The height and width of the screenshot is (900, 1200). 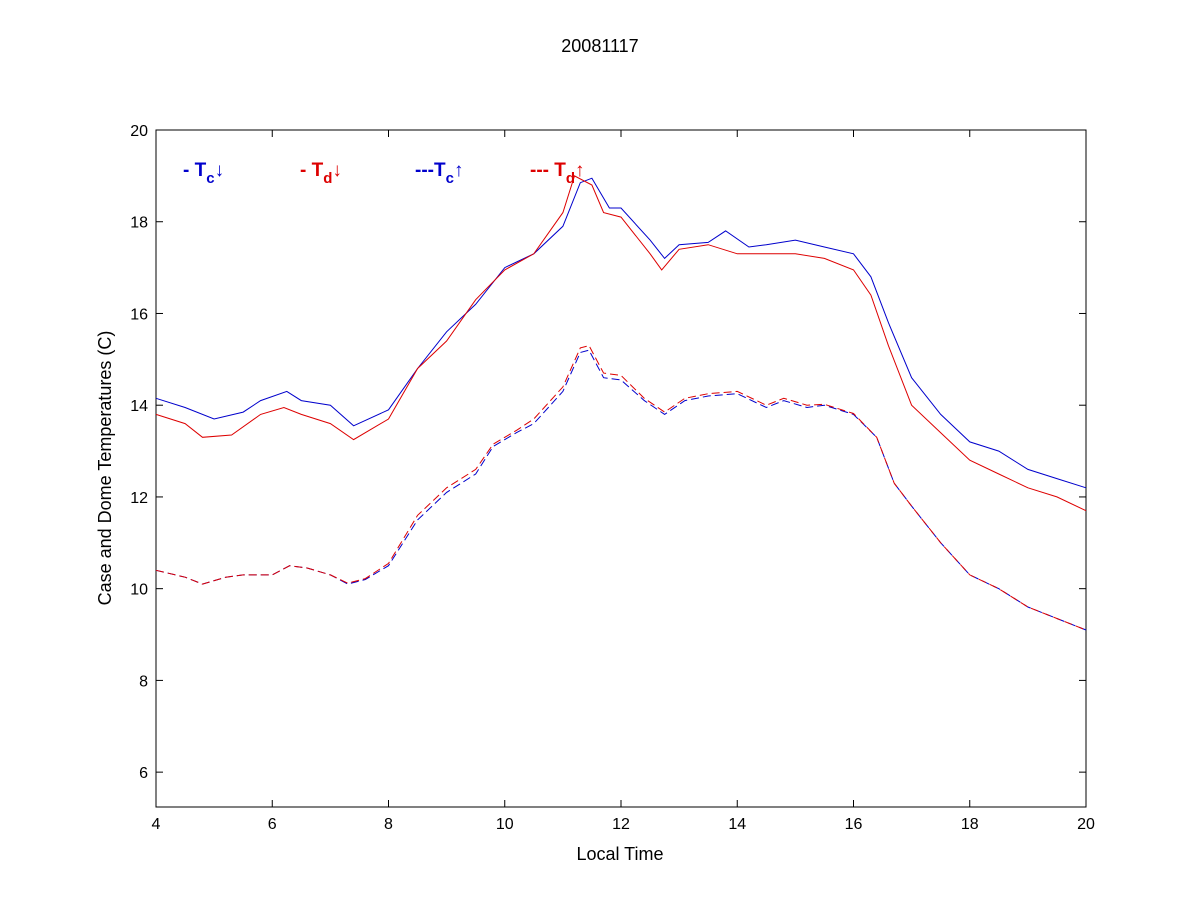 I want to click on x-tick-label: 14, so click(x=737, y=824).